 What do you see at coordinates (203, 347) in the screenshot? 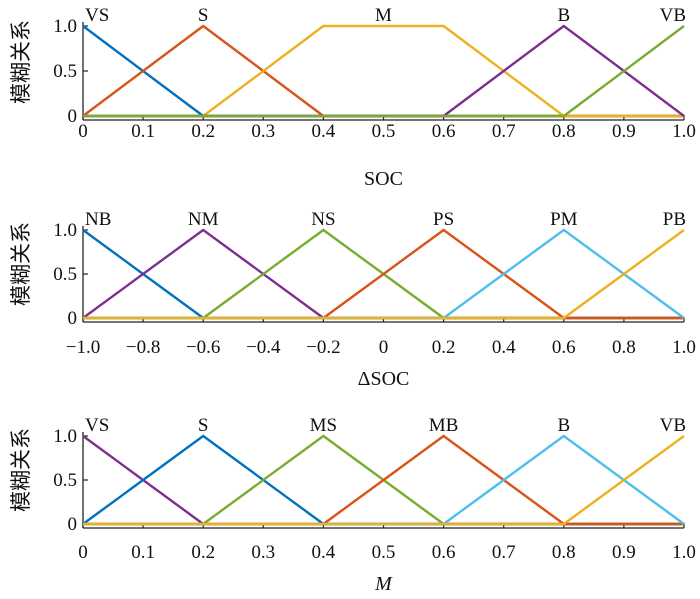
I see `x-tick-label: −0.6` at bounding box center [203, 347].